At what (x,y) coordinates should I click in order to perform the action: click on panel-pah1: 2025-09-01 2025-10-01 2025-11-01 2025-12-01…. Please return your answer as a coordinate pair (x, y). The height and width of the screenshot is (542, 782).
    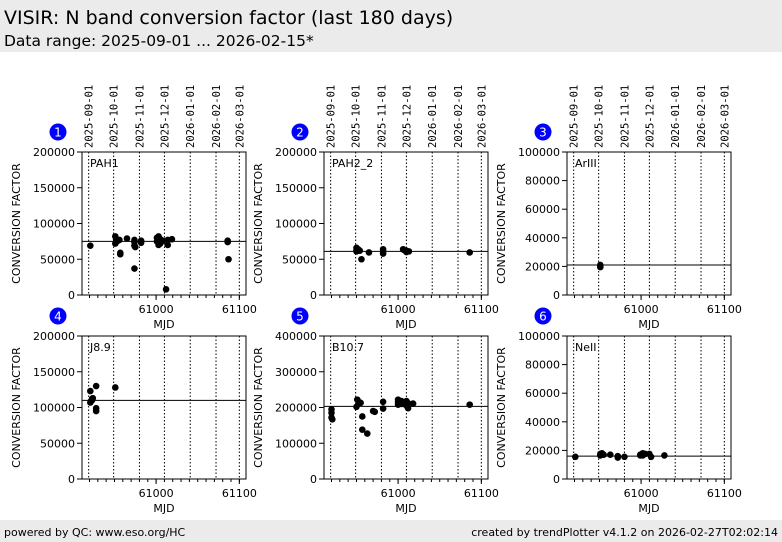
    Looking at the image, I should click on (133, 208).